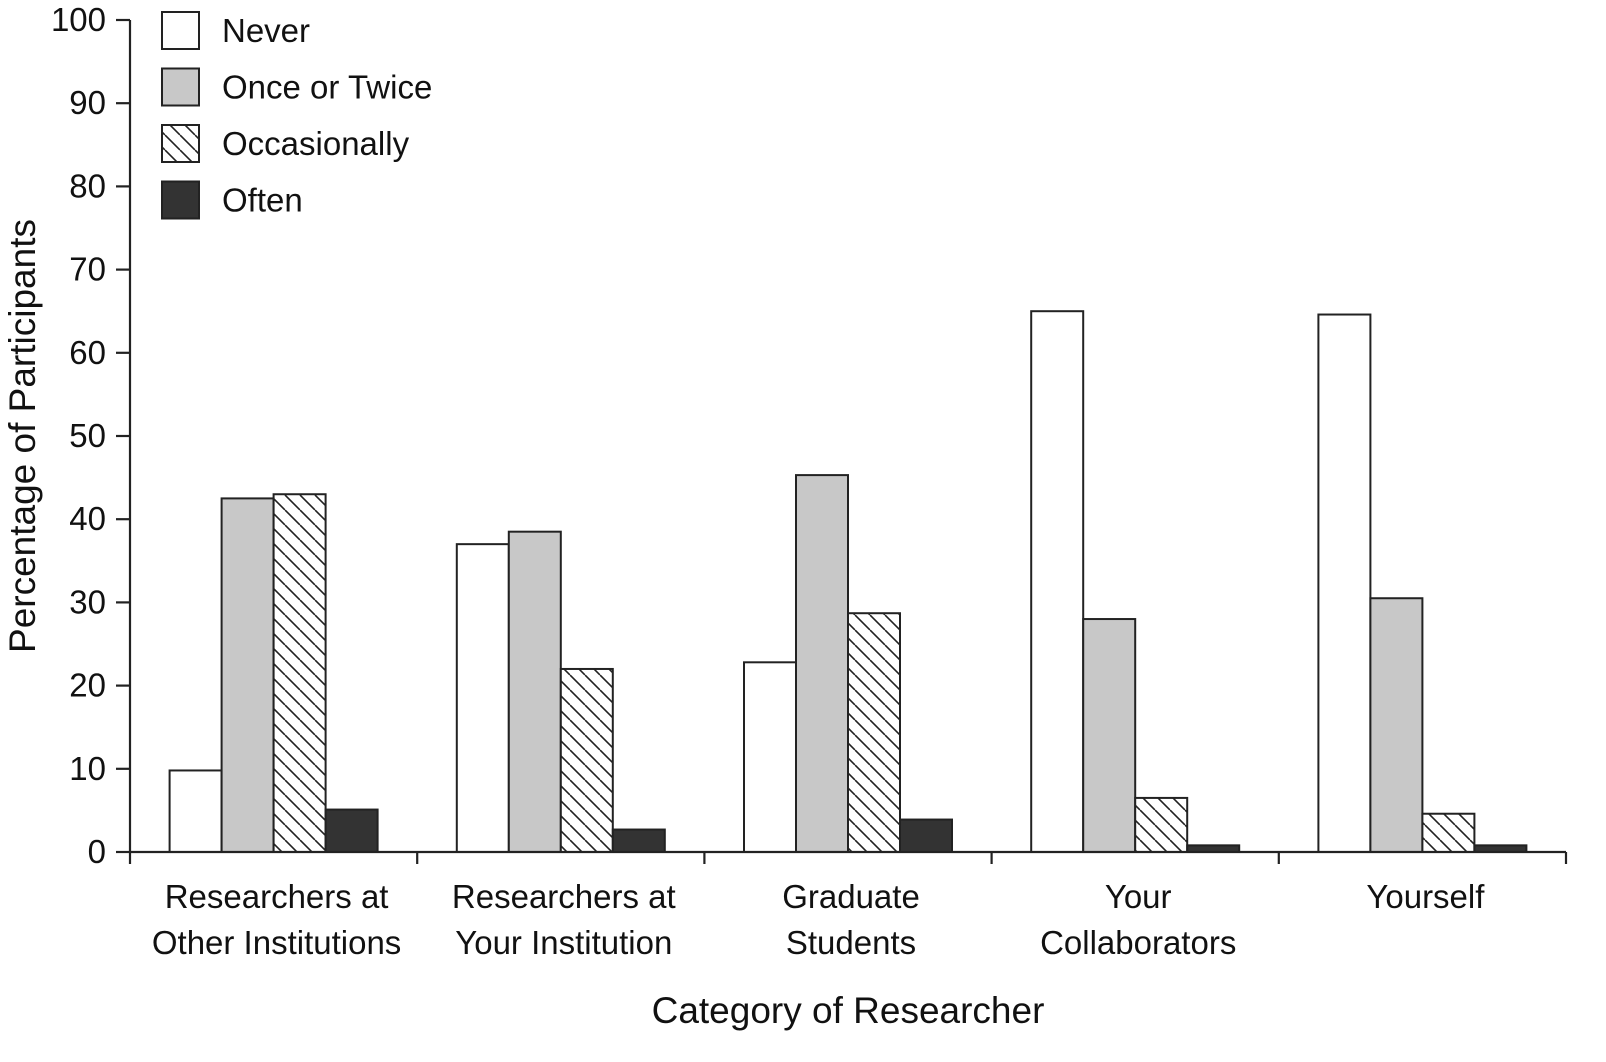  Describe the element at coordinates (180, 200) in the screenshot. I see `legend-swatch-often` at that location.